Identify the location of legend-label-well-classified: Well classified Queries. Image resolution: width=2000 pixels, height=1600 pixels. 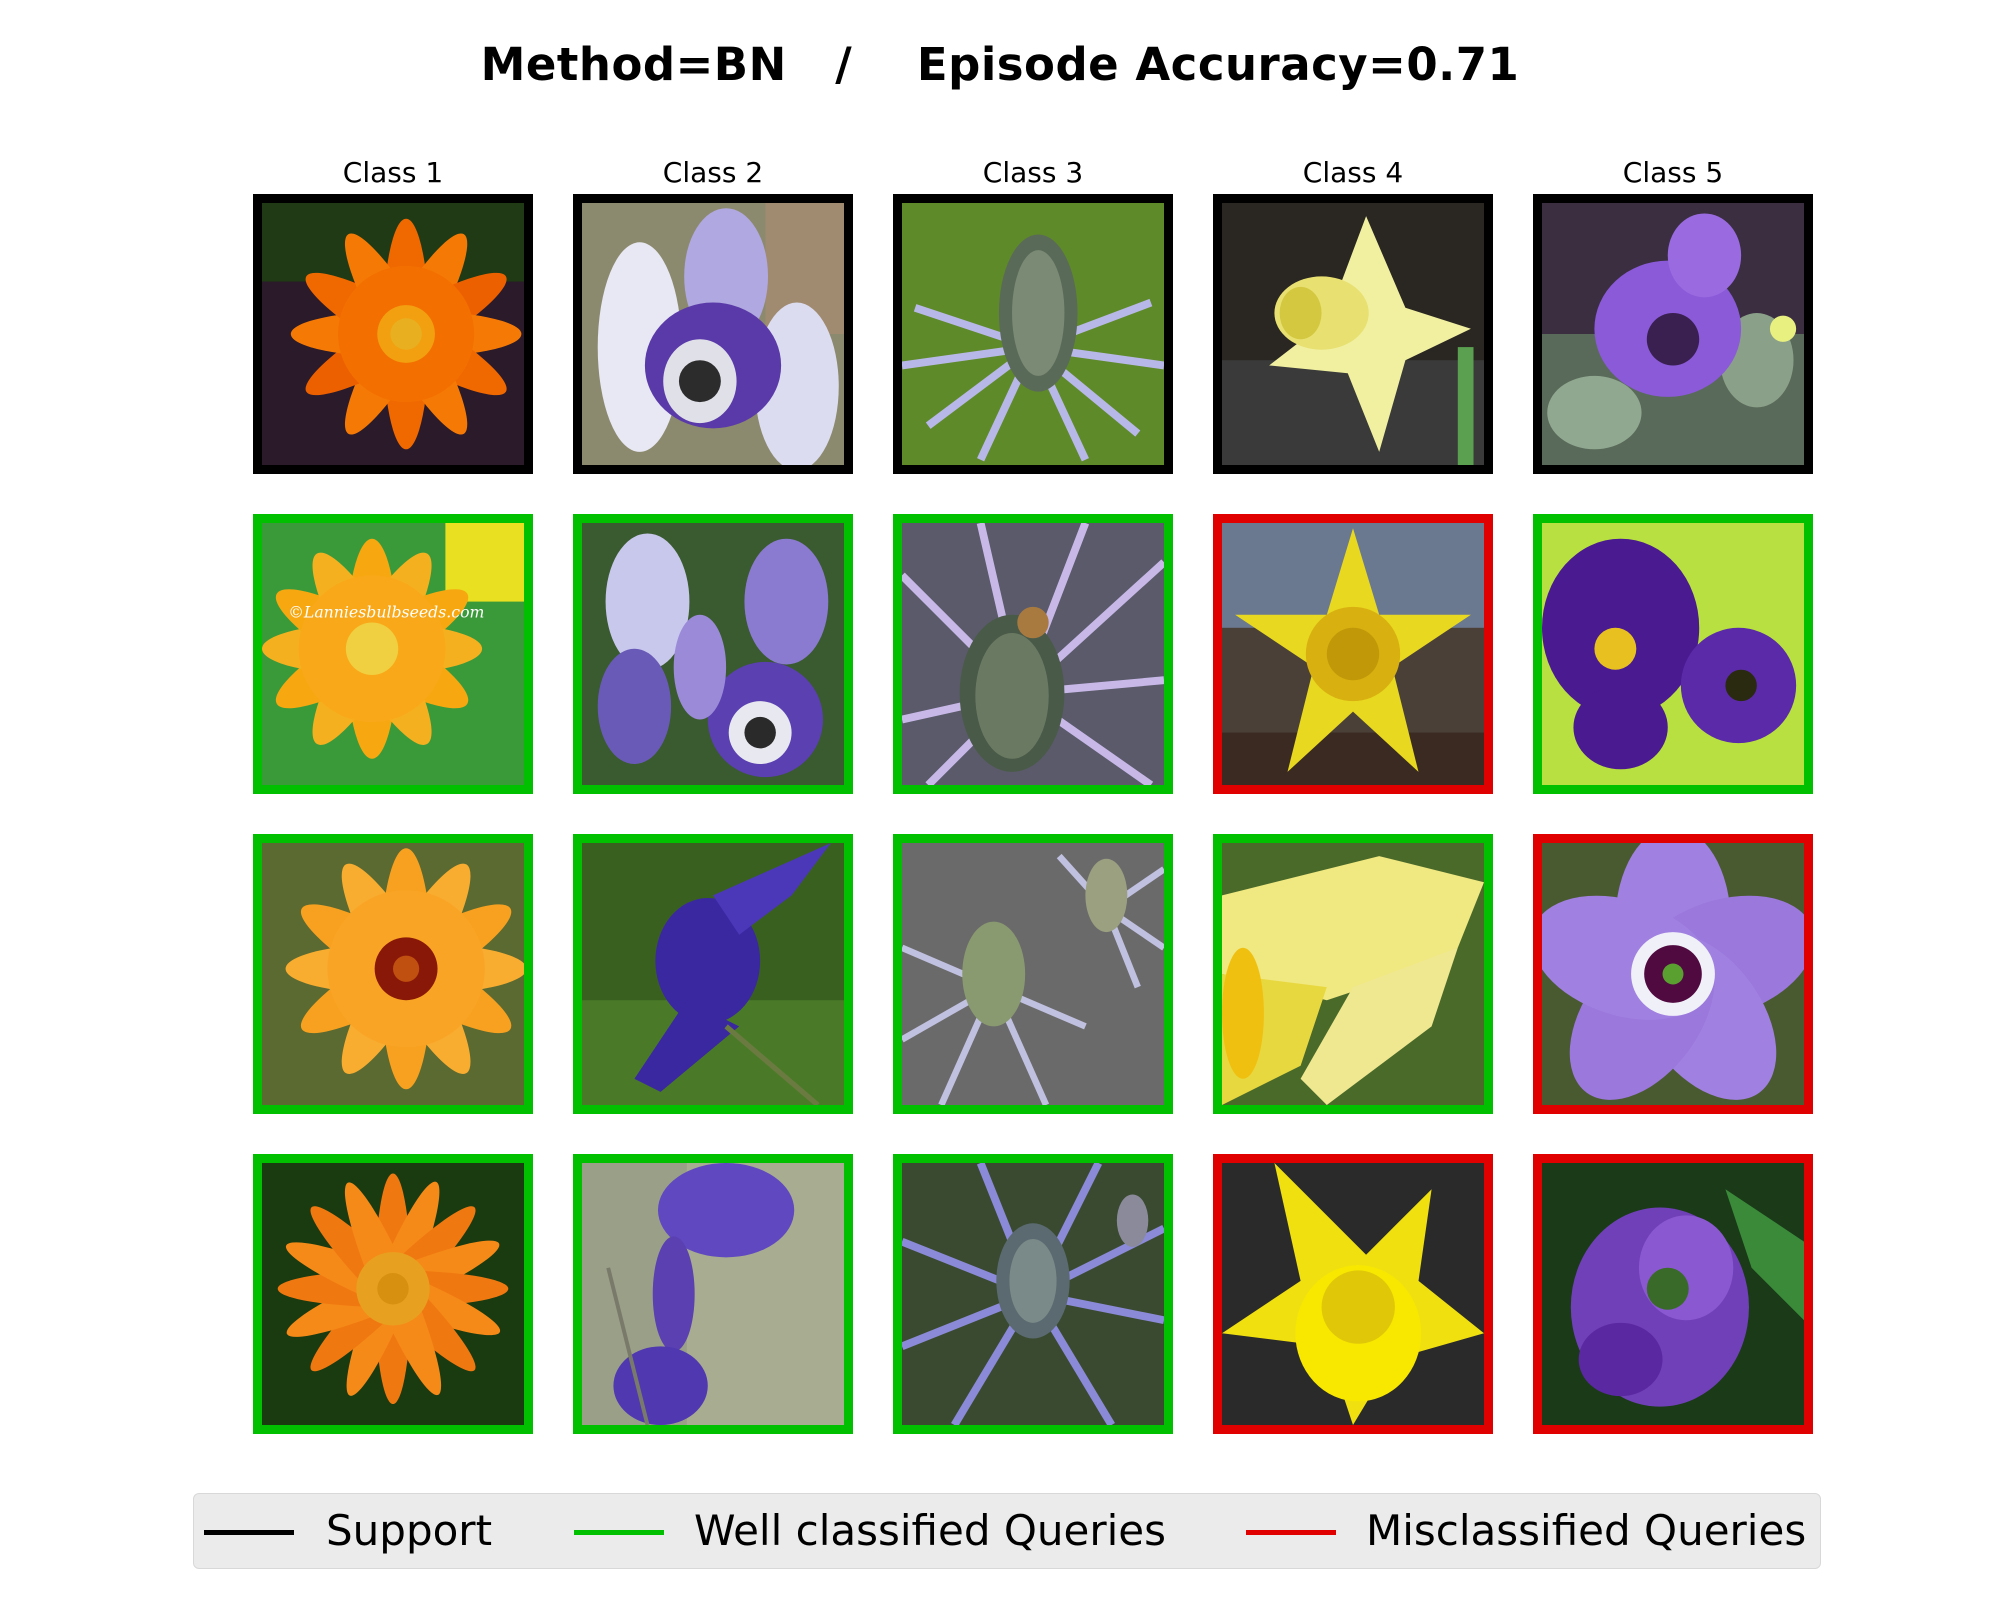
(930, 1530).